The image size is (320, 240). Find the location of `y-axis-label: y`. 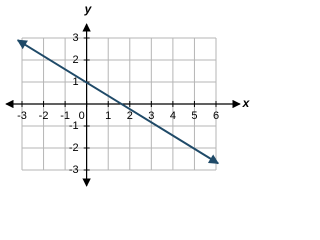

y-axis-label: y is located at coordinates (88, 9).